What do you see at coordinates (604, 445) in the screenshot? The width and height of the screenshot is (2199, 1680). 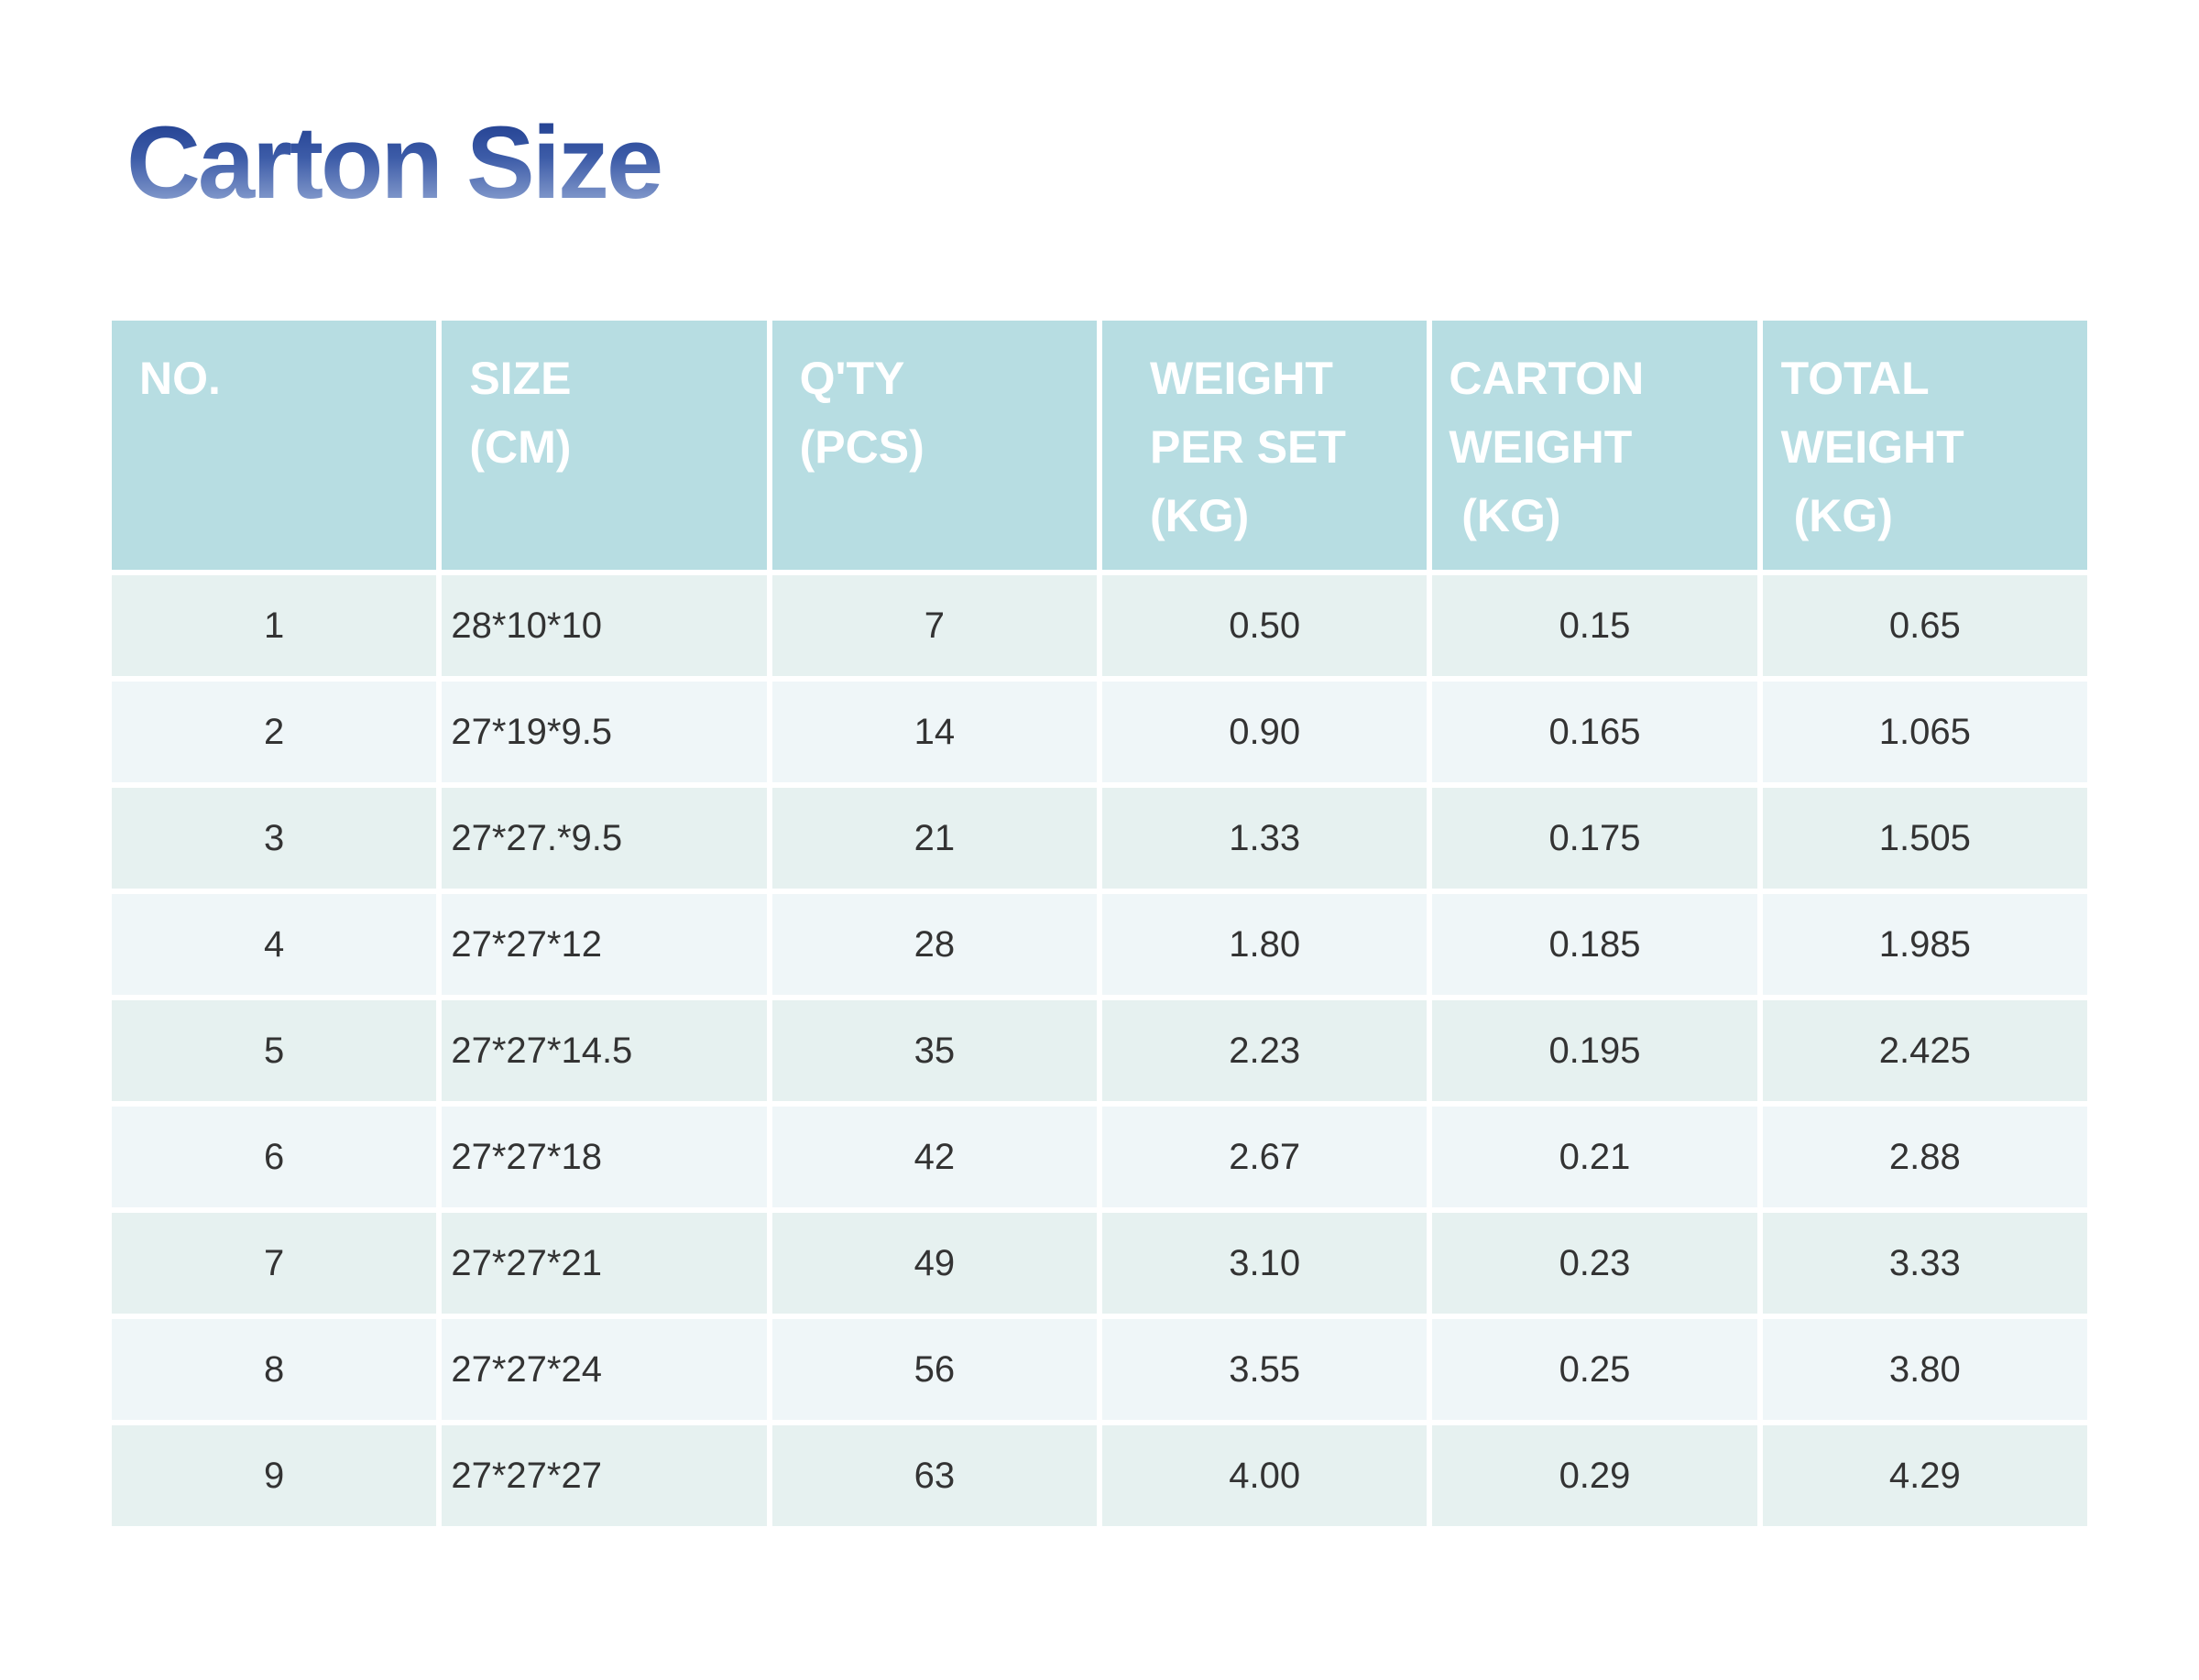 I see `column-header-size: SIZE (CM)` at bounding box center [604, 445].